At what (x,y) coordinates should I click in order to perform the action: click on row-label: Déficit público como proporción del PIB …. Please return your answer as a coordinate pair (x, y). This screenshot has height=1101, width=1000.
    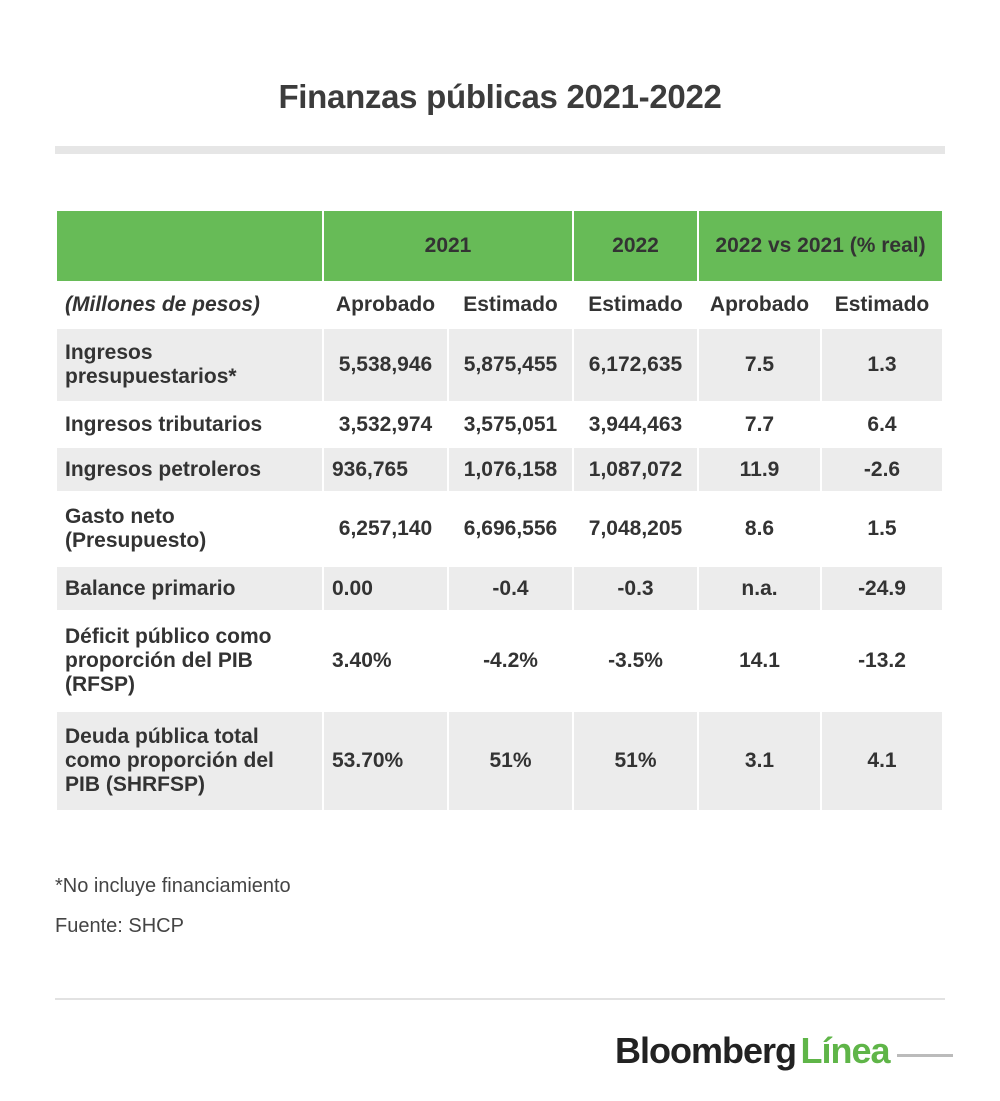
    Looking at the image, I should click on (189, 661).